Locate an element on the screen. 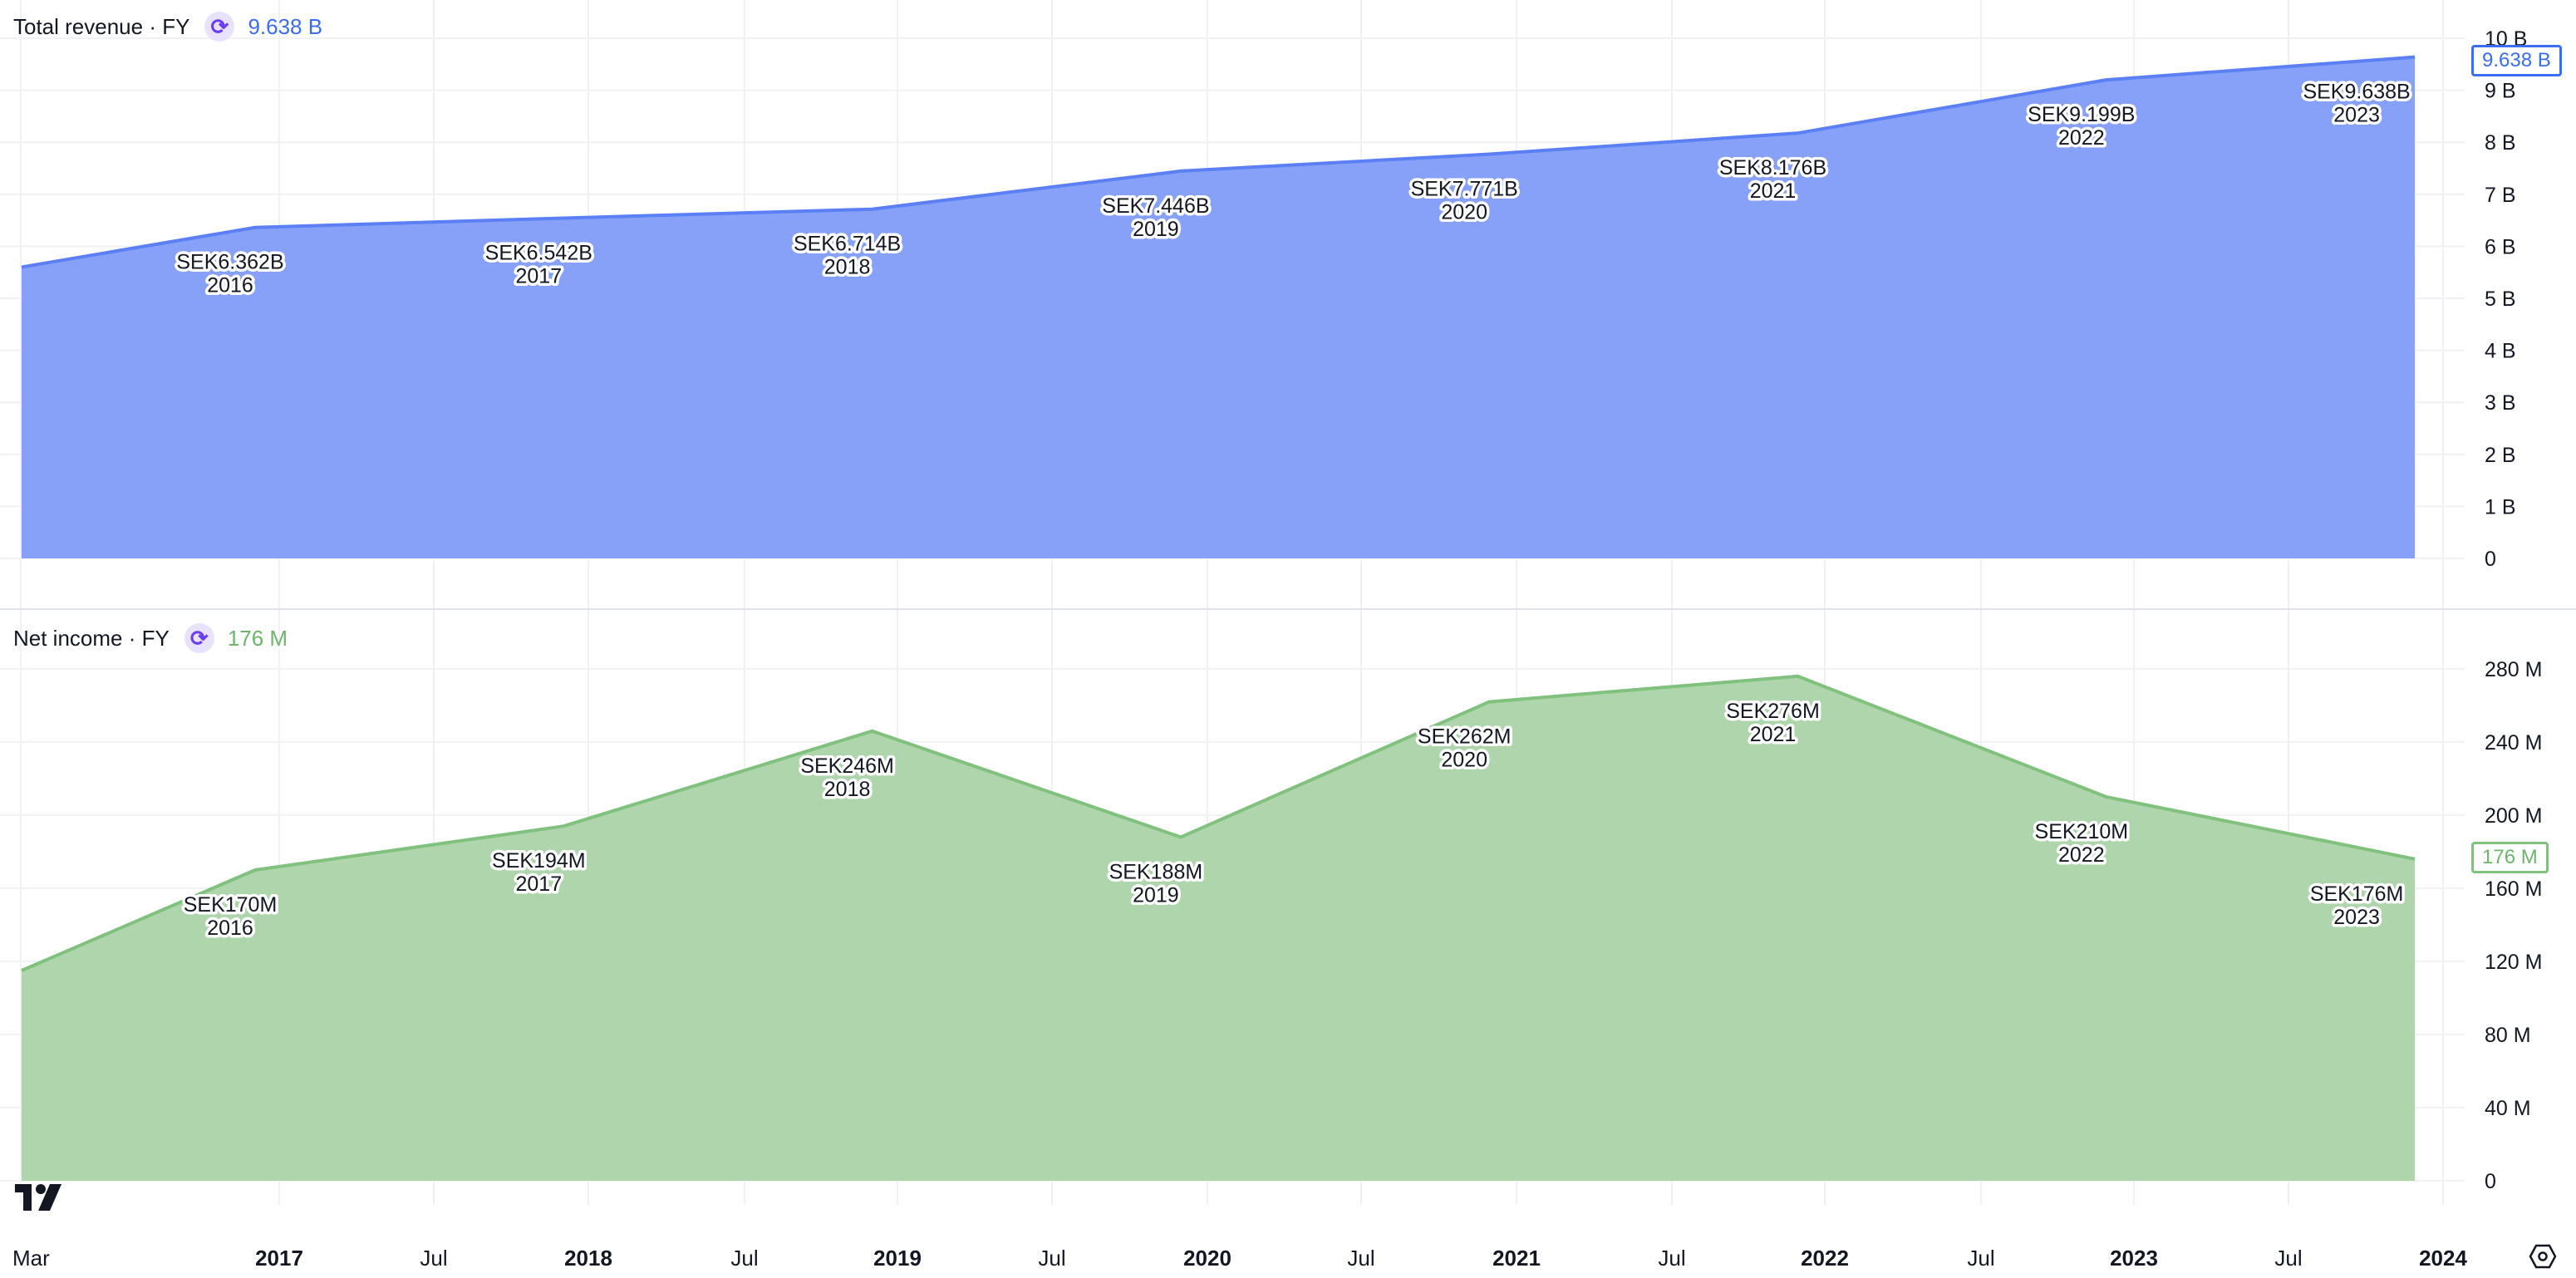 This screenshot has height=1278, width=2576. y-tick-label: 80 M is located at coordinates (2508, 1035).